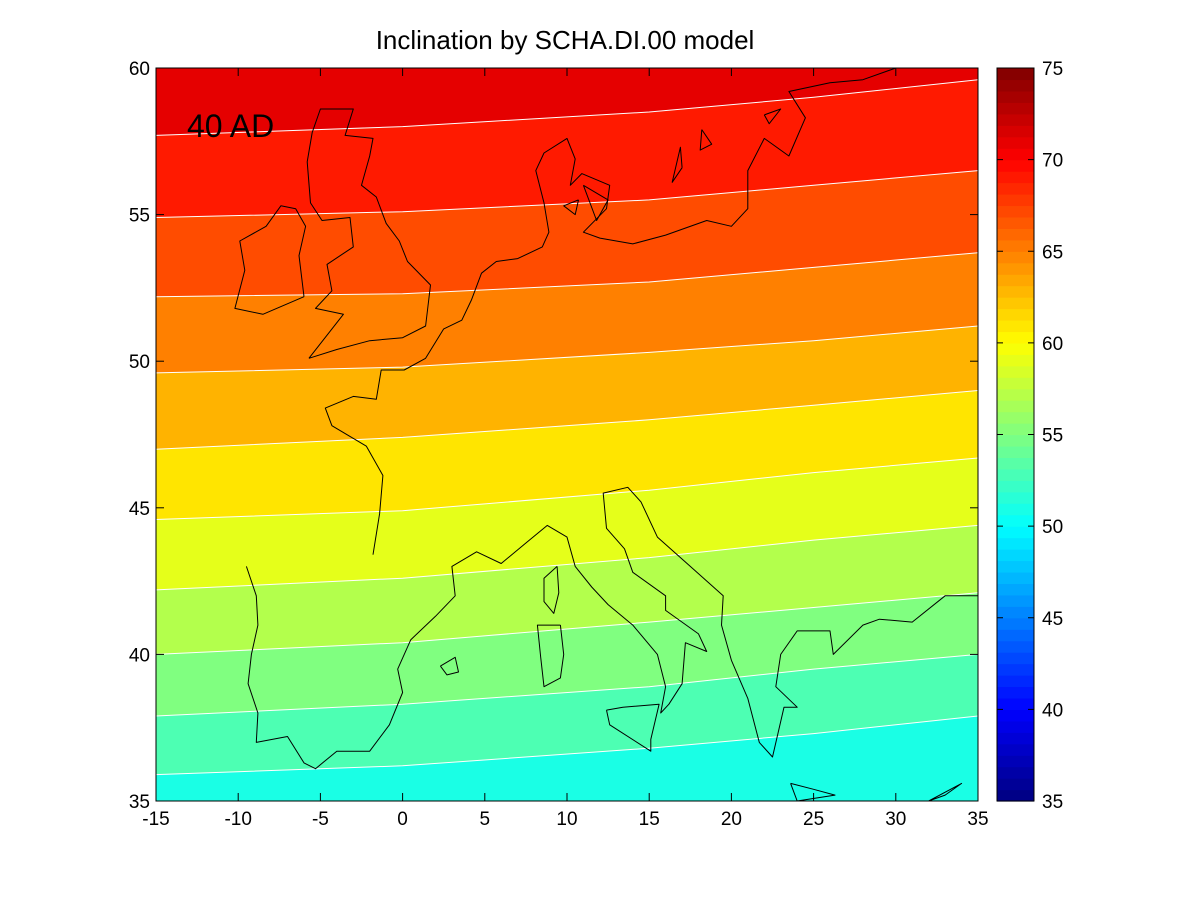 This screenshot has width=1201, height=900. What do you see at coordinates (566, 819) in the screenshot?
I see `x-tick-label: 10` at bounding box center [566, 819].